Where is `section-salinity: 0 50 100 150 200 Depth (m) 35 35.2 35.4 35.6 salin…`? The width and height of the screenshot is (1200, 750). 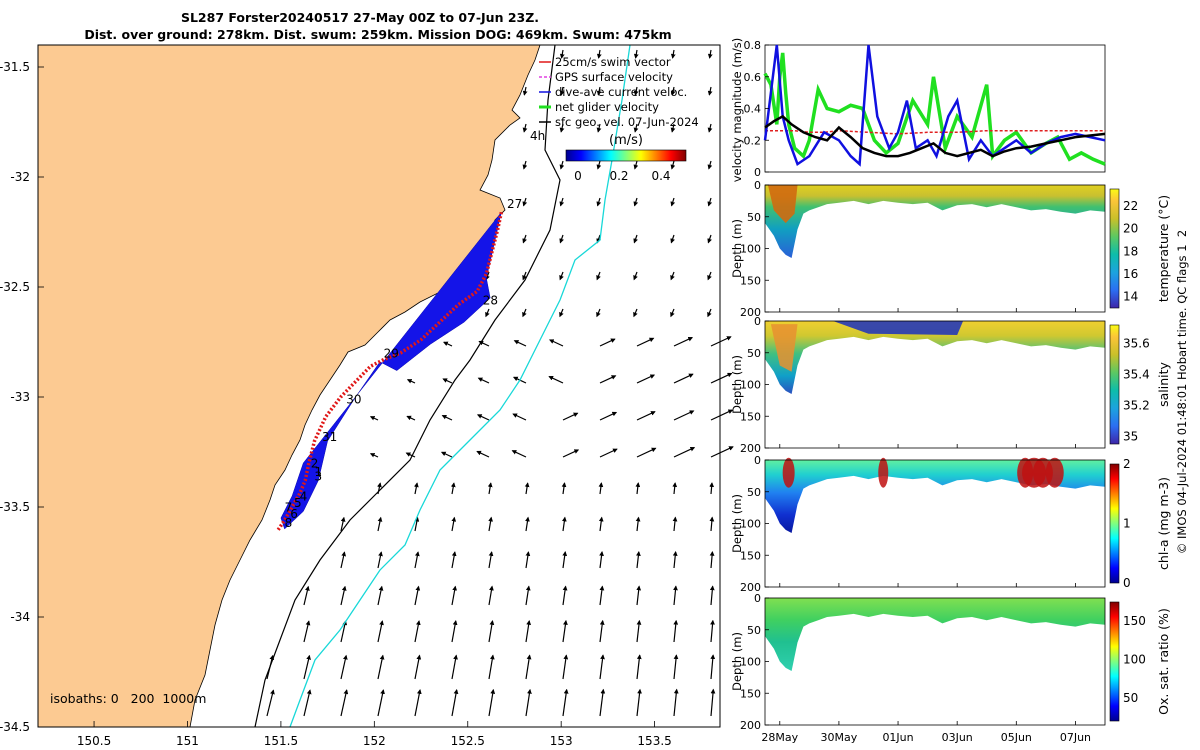
section-salinity: 0 50 100 150 200 Depth (m) 35 35.2 35.4 35.6 salin… is located at coordinates (950, 385).